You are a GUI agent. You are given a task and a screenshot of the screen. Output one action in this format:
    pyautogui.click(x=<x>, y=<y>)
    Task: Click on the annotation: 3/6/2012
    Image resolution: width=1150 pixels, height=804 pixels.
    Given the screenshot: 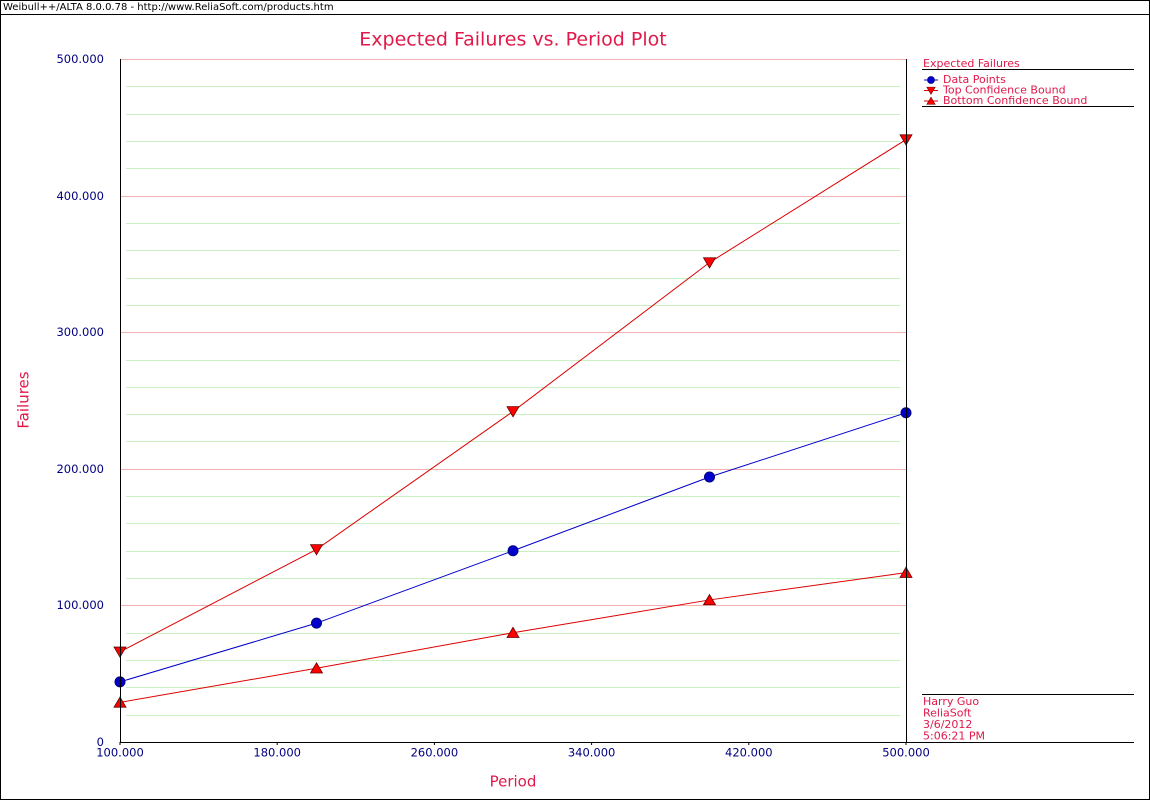 What is the action you would take?
    pyautogui.click(x=947, y=724)
    